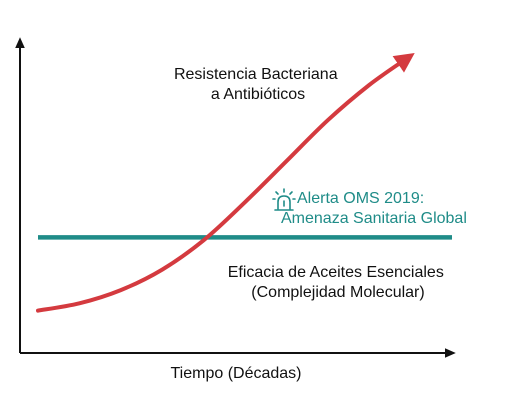 Image resolution: width=506 pixels, height=410 pixels. Describe the element at coordinates (374, 218) in the screenshot. I see `alert-line-2: Amenaza Sanitaria Global` at that location.